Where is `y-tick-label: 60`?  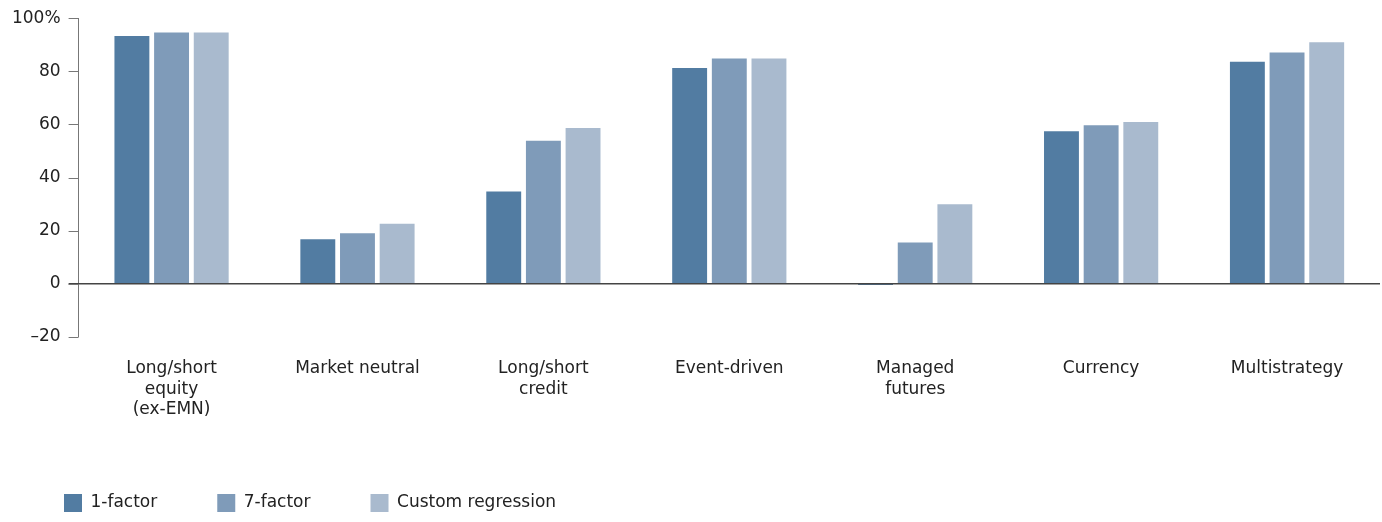 y-tick-label: 60 is located at coordinates (49, 122).